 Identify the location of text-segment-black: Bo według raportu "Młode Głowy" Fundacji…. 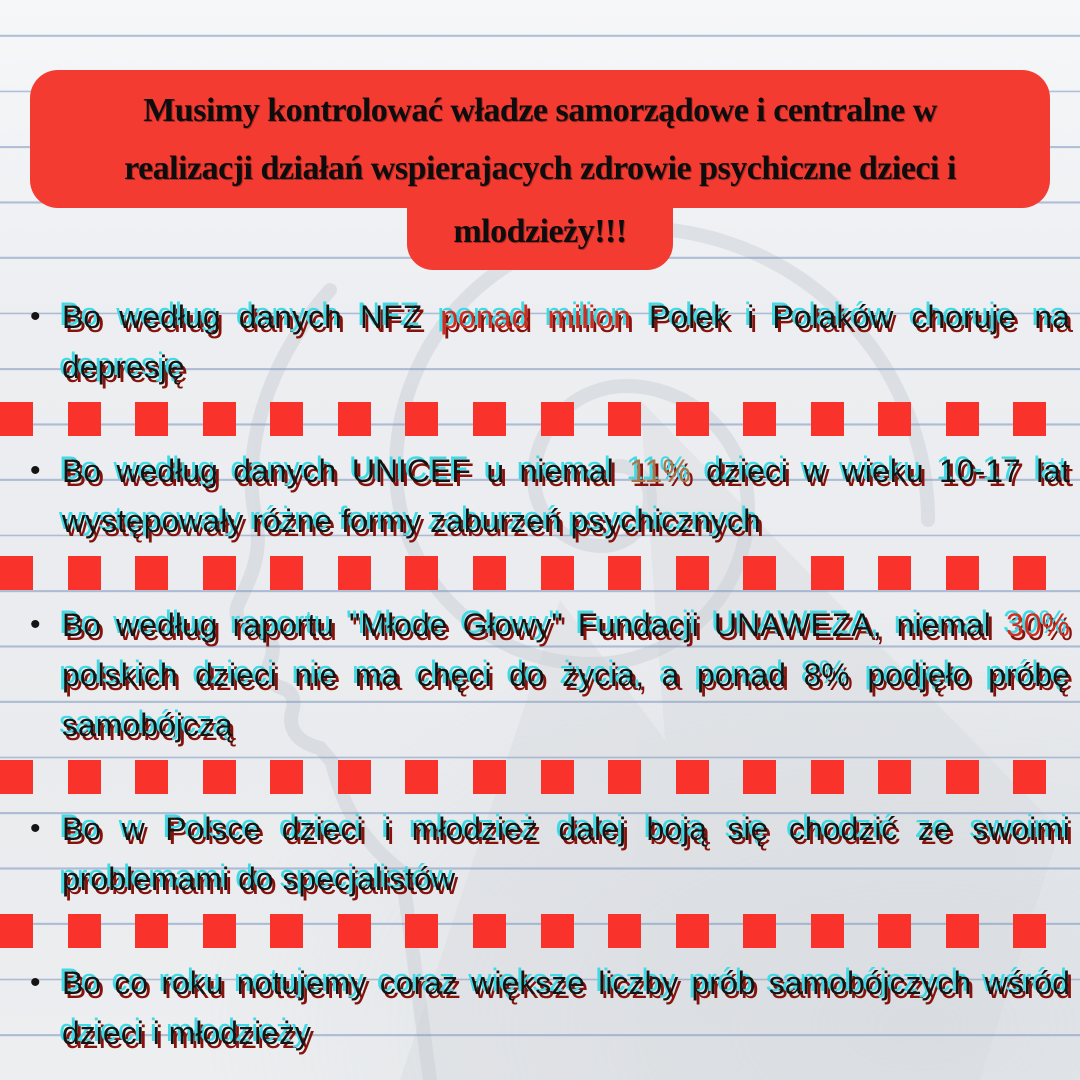
(534, 625).